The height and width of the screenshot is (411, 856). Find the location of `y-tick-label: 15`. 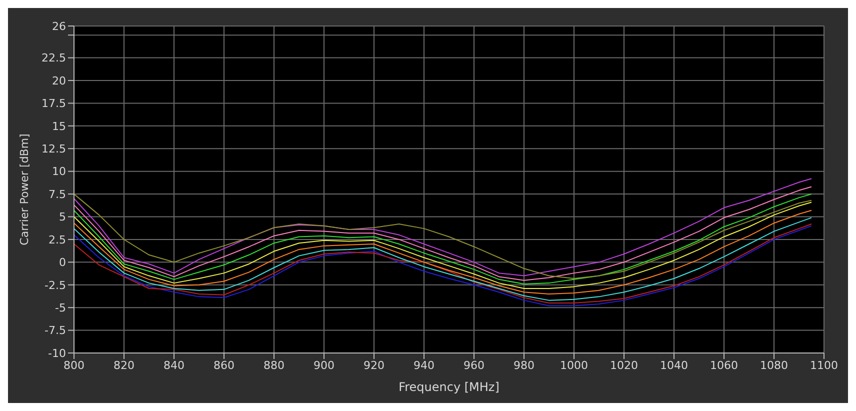

y-tick-label: 15 is located at coordinates (59, 126).